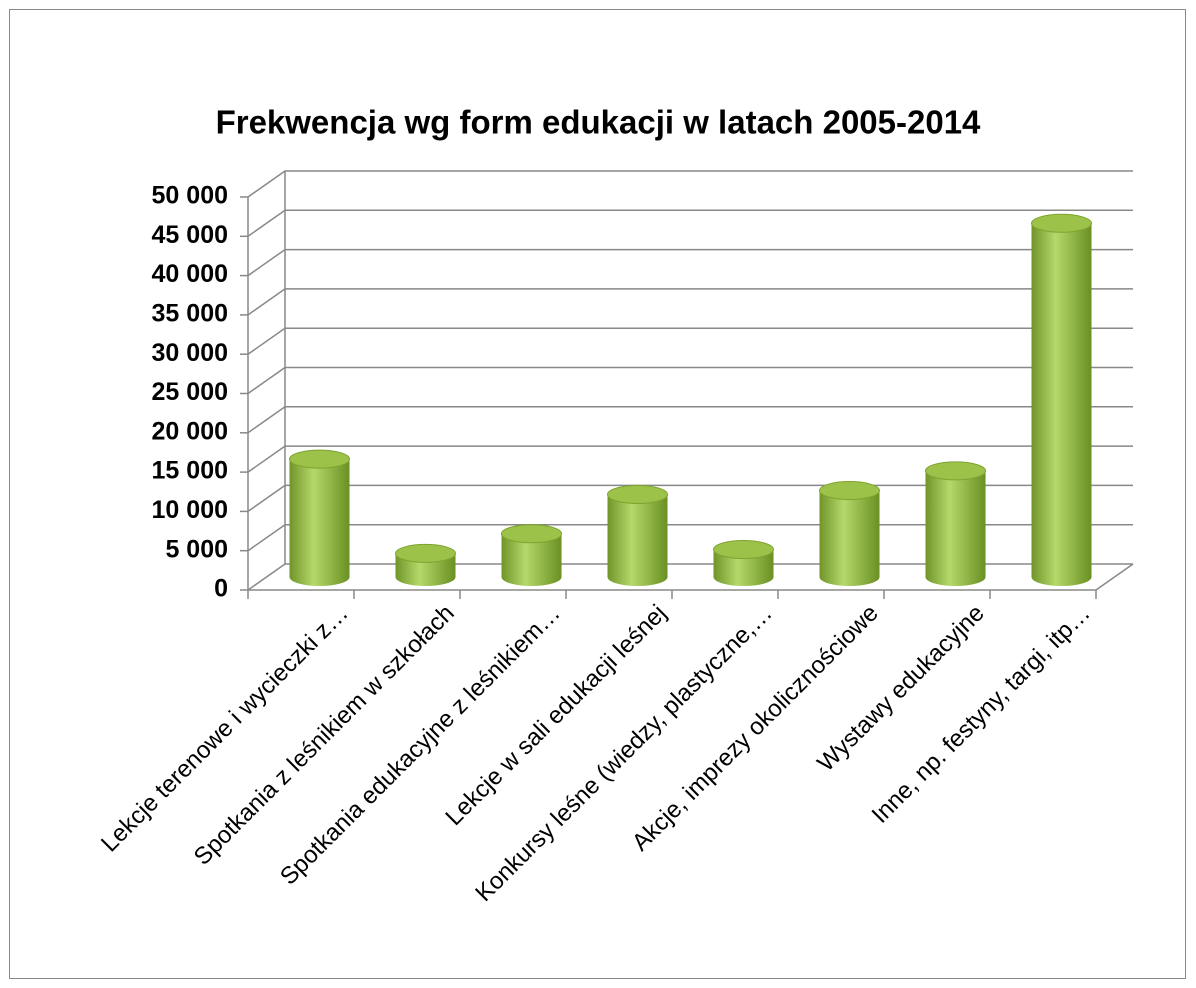 Image resolution: width=1196 pixels, height=988 pixels. I want to click on y-tick-label: 5 000, so click(196, 549).